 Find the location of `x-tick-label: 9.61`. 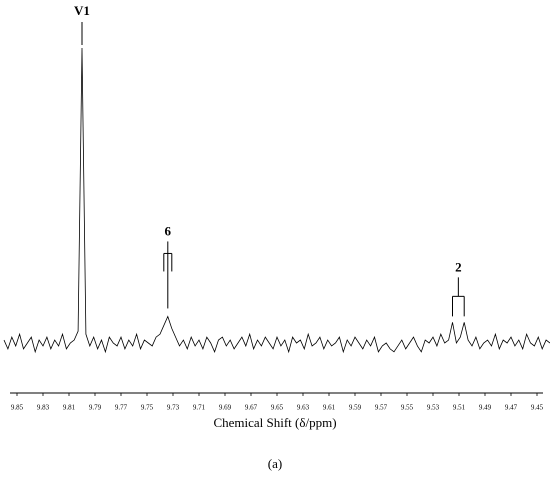

x-tick-label: 9.61 is located at coordinates (329, 408).